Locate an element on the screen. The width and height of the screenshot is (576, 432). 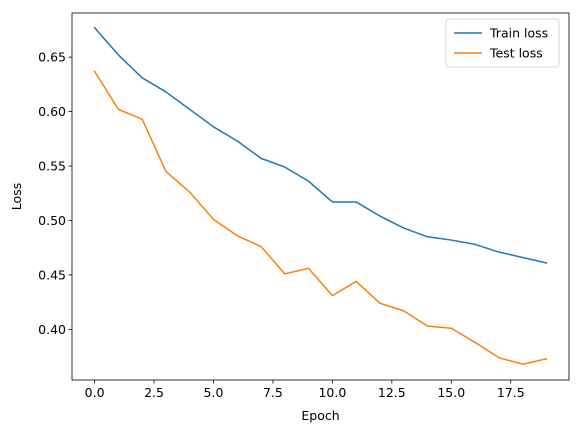
x-tick-label: 10.0 is located at coordinates (332, 392).